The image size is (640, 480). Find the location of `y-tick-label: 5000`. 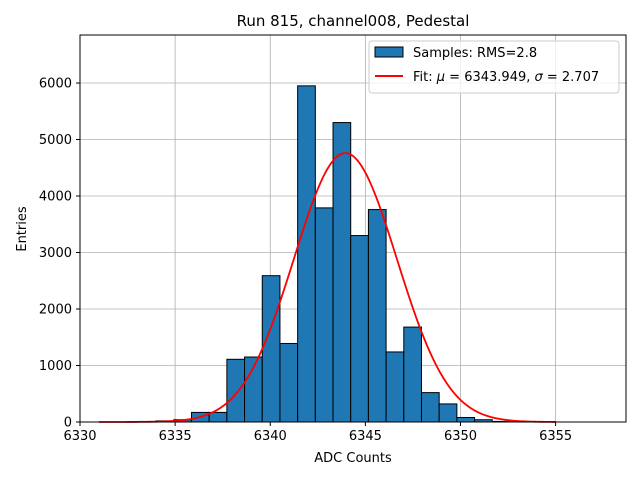

y-tick-label: 5000 is located at coordinates (55, 140).